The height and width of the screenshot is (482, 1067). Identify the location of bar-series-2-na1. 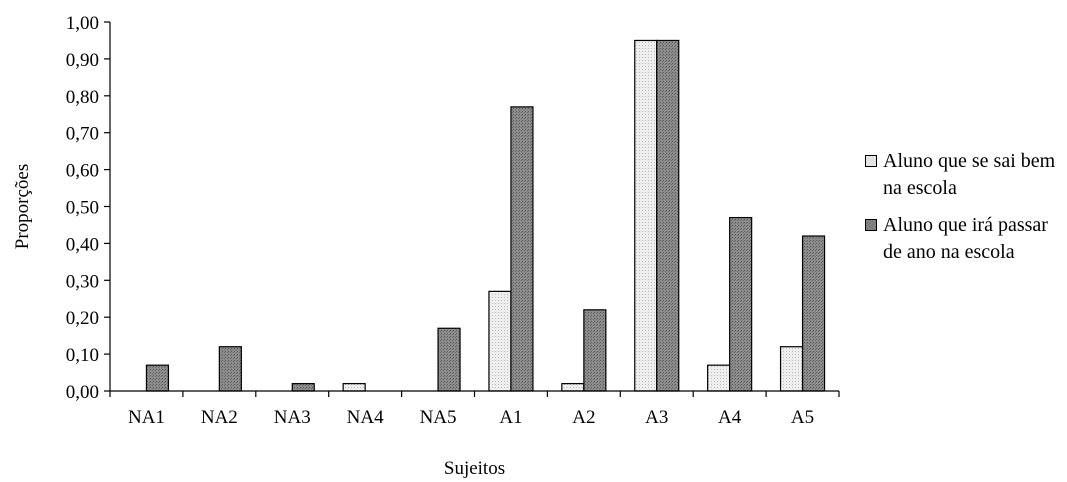
(157, 378).